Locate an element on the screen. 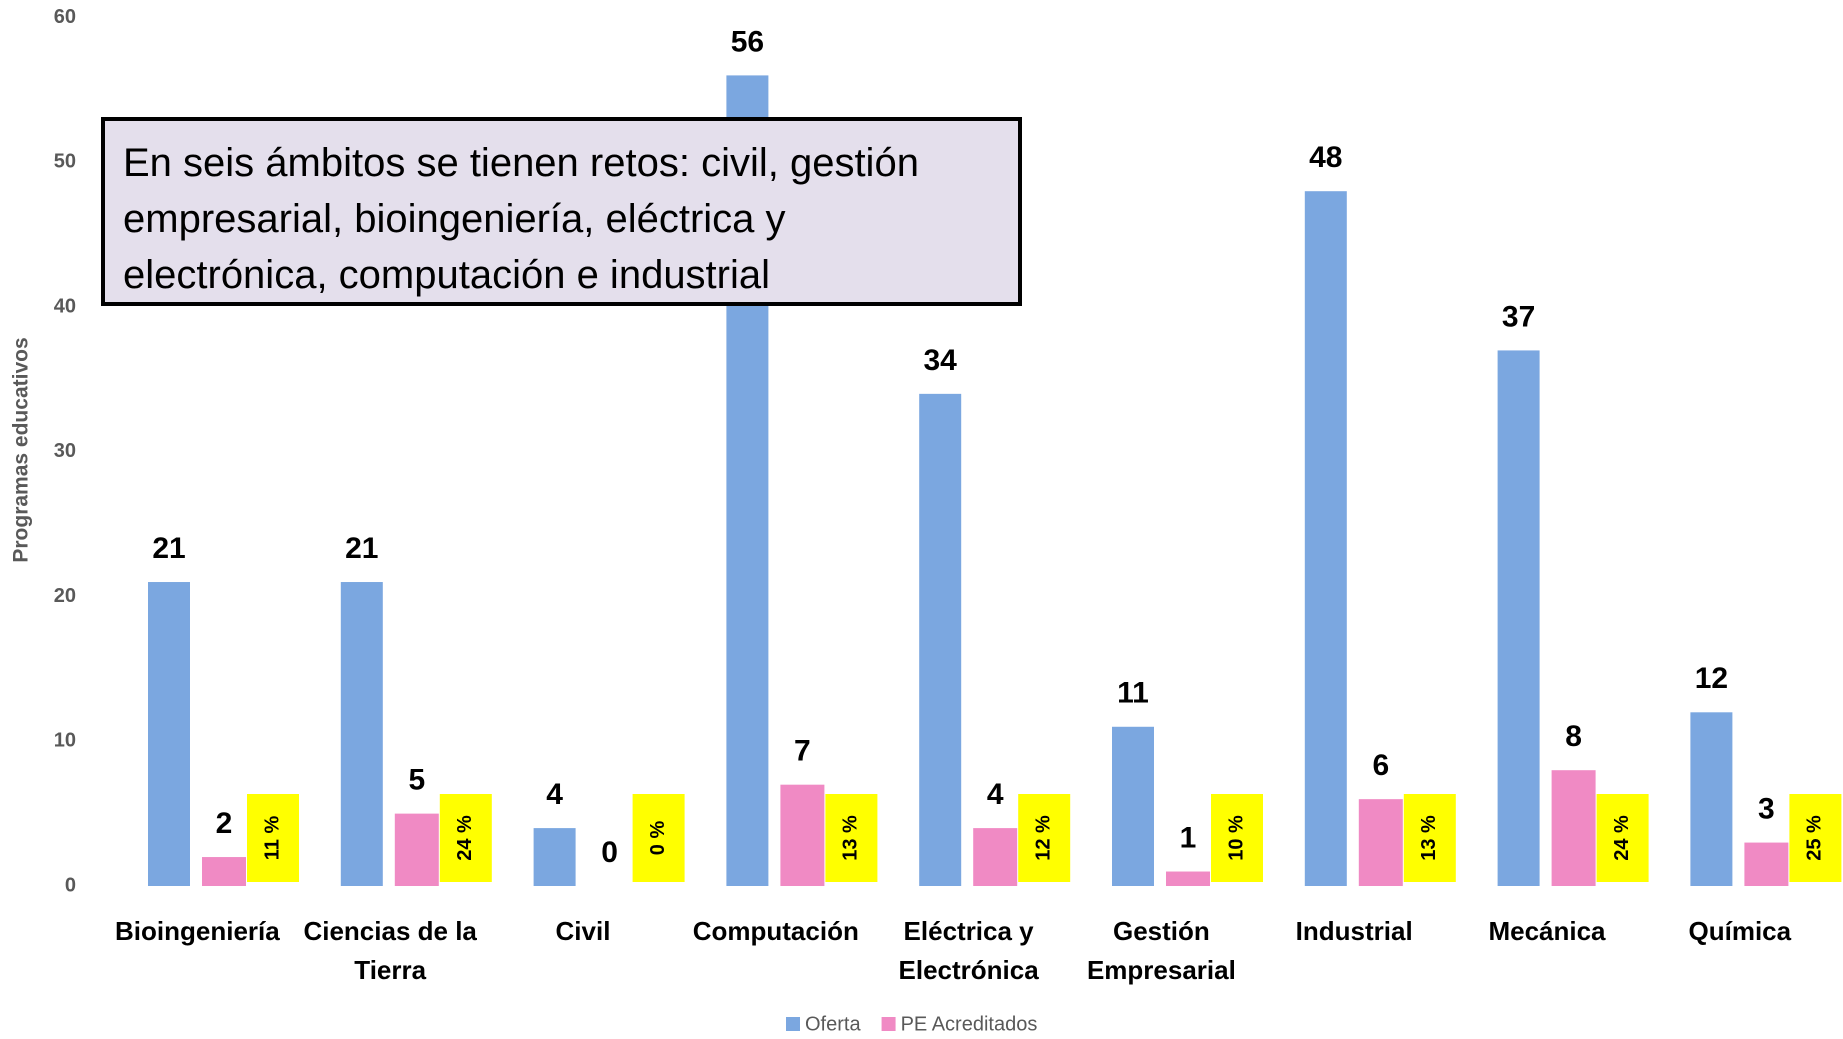 This screenshot has height=1039, width=1843. percent-label: 10 % is located at coordinates (1236, 838).